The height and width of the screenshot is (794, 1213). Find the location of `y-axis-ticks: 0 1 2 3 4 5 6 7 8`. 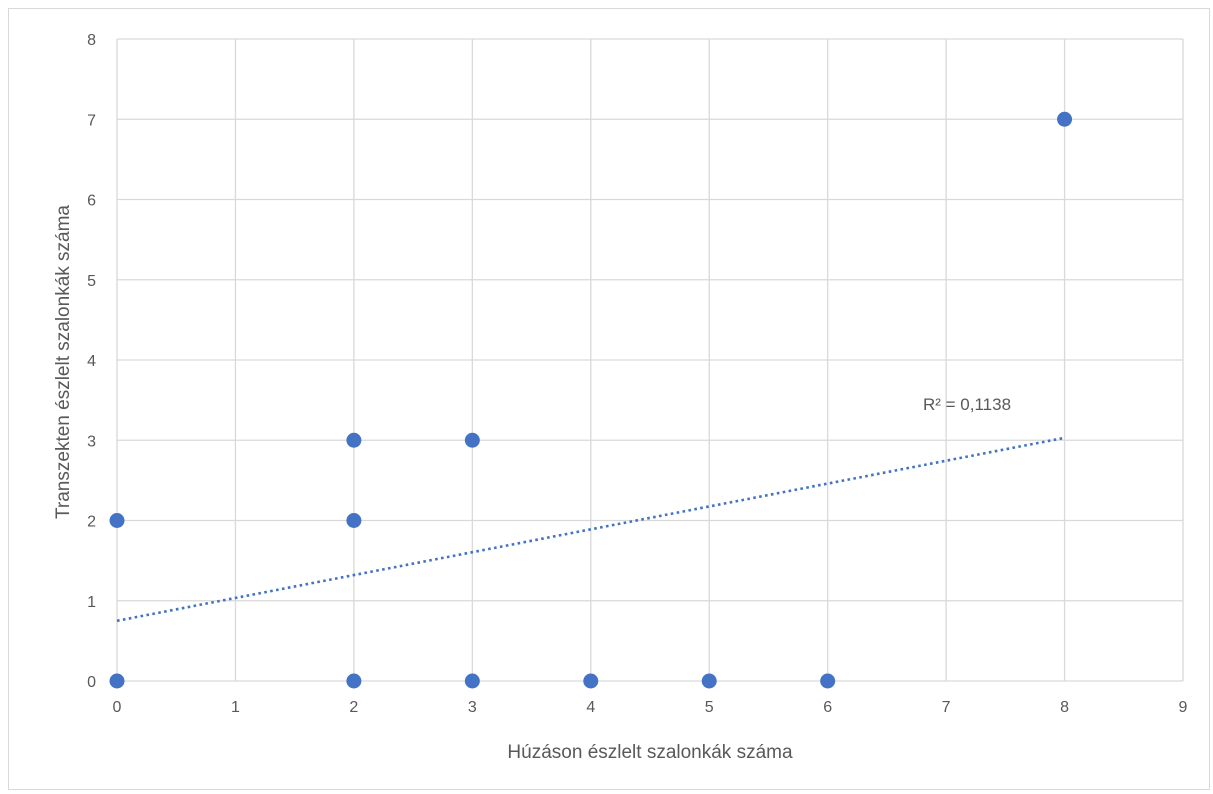

y-axis-ticks: 0 1 2 3 4 5 6 7 8 is located at coordinates (91, 361).